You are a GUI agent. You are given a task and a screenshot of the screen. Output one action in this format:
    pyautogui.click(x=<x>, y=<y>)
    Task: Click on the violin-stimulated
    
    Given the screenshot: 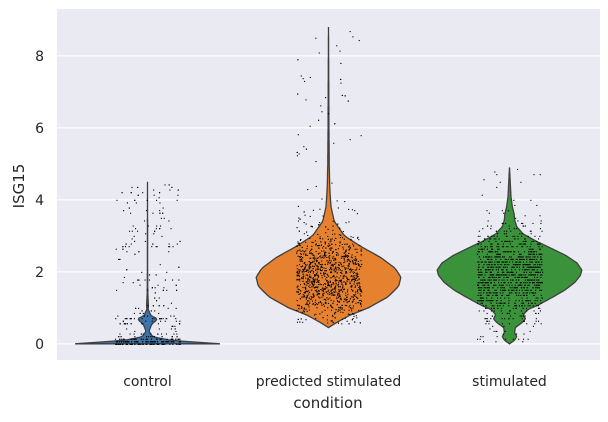 What is the action you would take?
    pyautogui.click(x=509, y=256)
    